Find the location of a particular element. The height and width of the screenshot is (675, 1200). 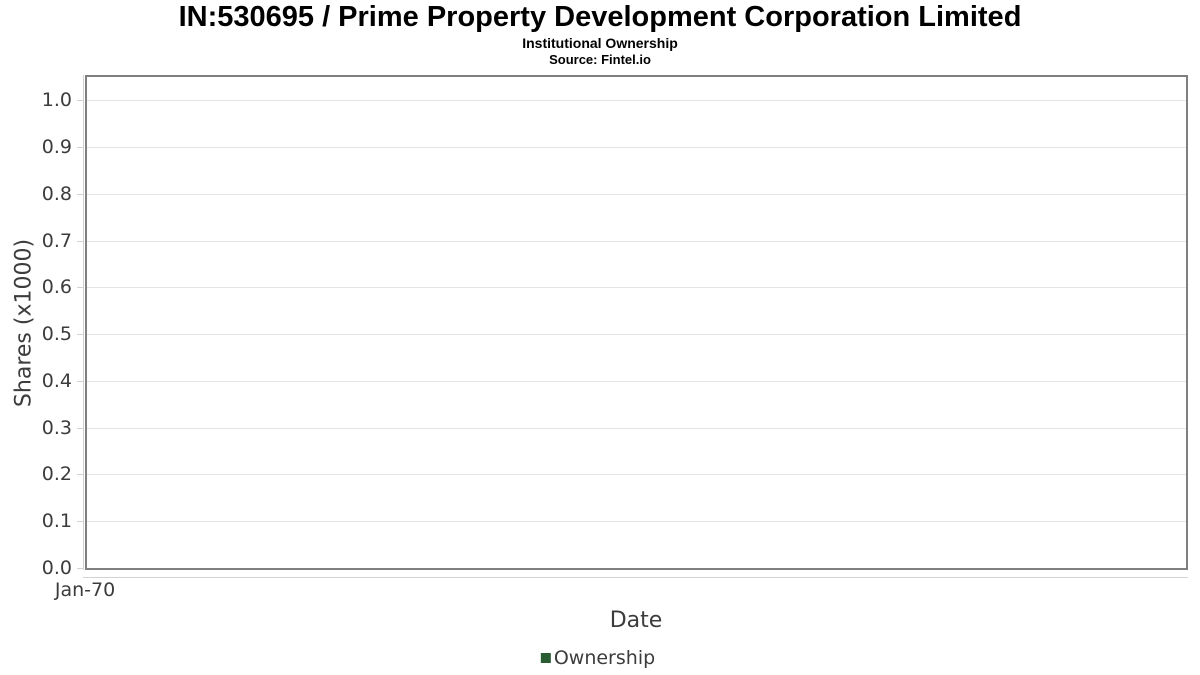

gridline-y-0.6 is located at coordinates (636, 287).